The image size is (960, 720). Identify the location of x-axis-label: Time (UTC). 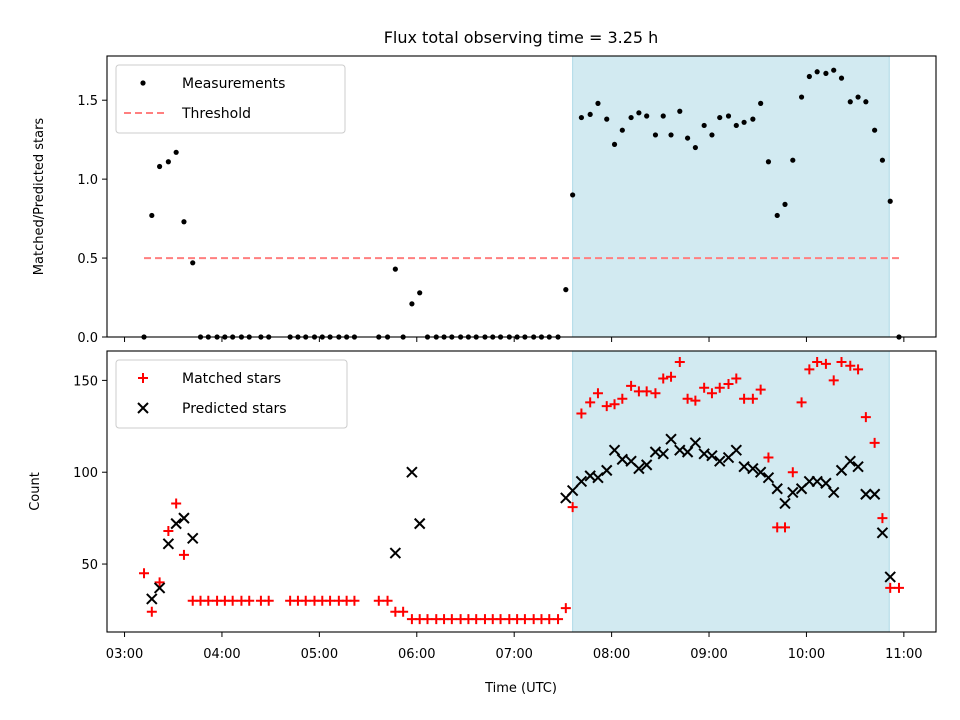
(520, 688).